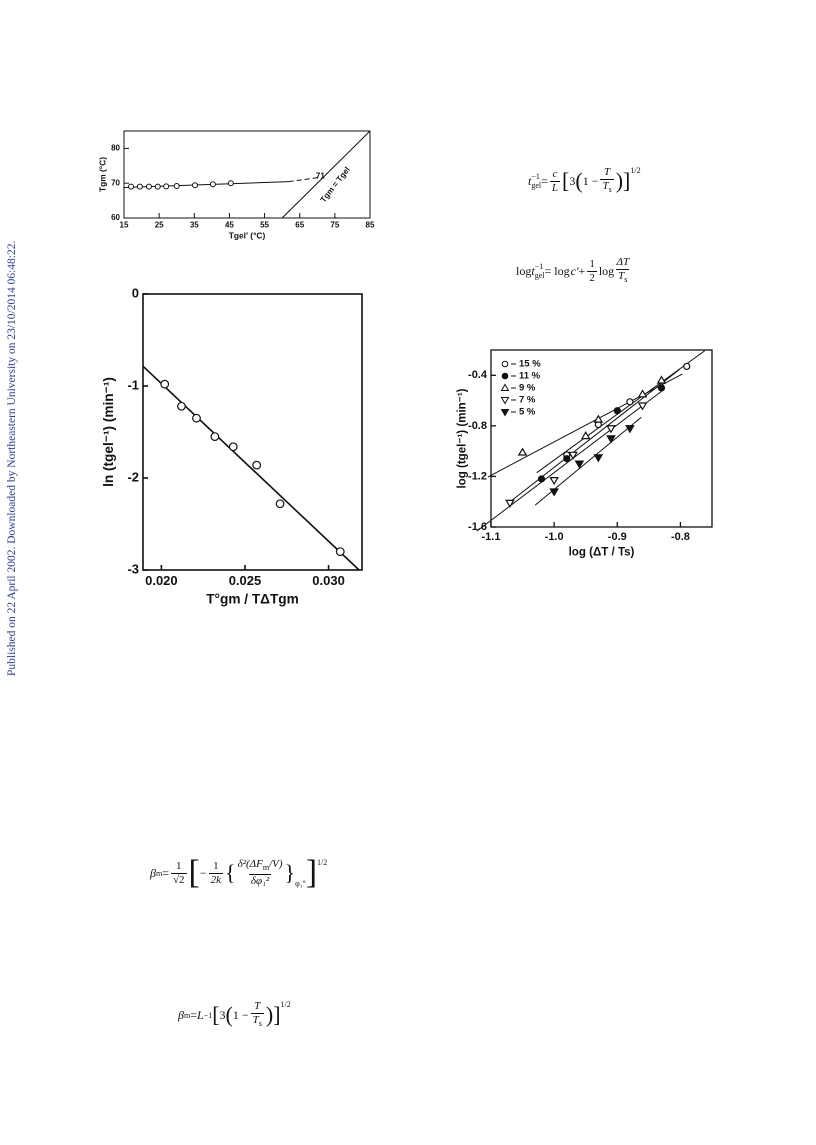 Image resolution: width=816 pixels, height=1145 pixels. Describe the element at coordinates (102, 174) in the screenshot. I see `y-axis-label: Tgm (°C)` at that location.